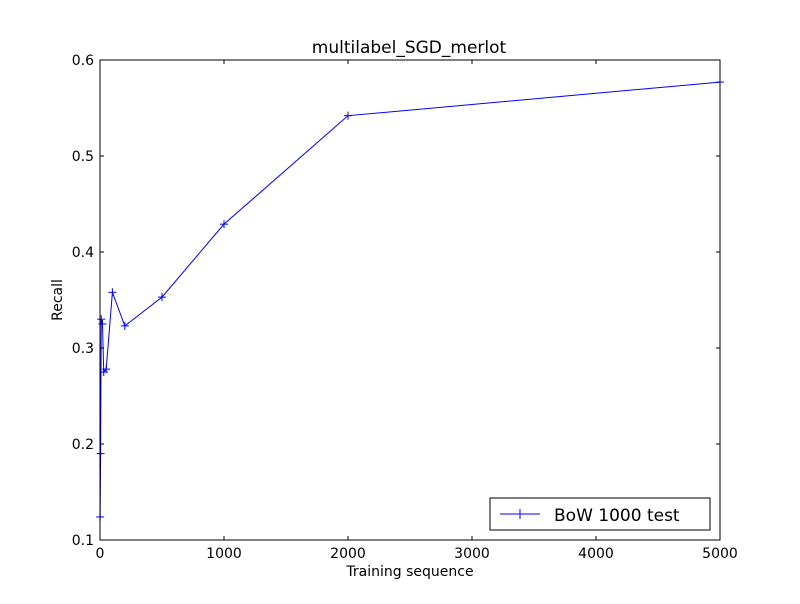 This screenshot has width=800, height=604. What do you see at coordinates (83, 157) in the screenshot?
I see `y-tick-label: 0.5` at bounding box center [83, 157].